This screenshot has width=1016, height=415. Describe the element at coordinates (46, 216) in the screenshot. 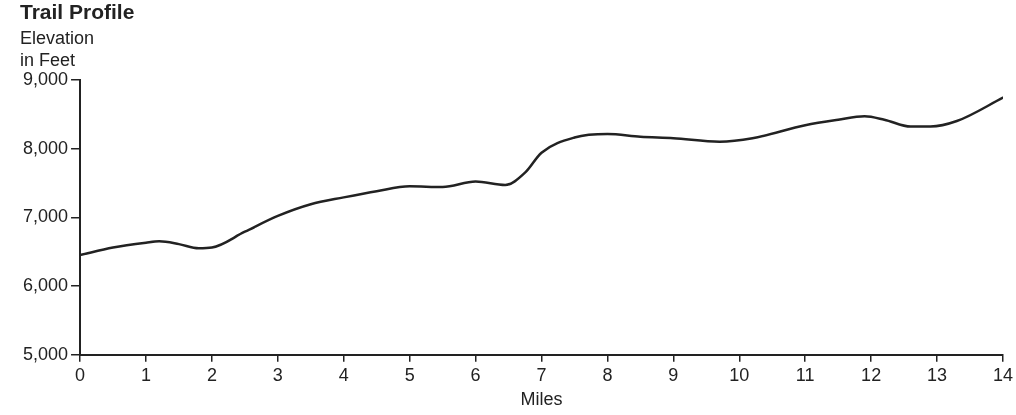

I see `y-tick-label: 7,000` at that location.